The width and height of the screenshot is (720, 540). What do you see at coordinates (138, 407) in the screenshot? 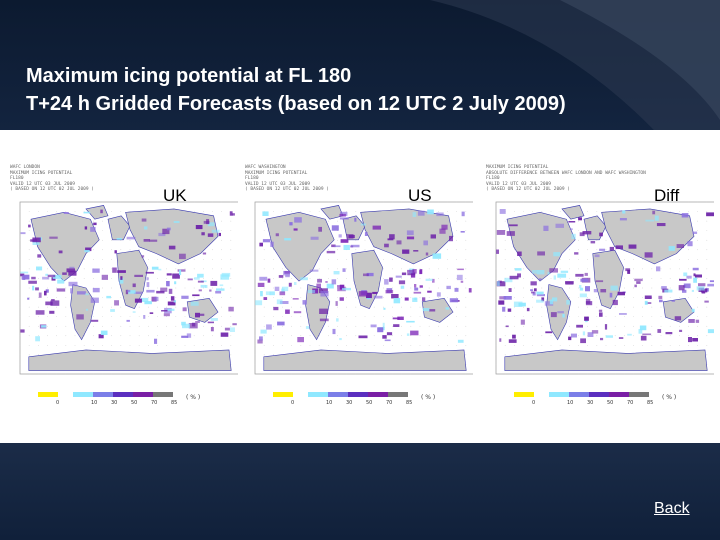
I see `legend-uk: 0 10 30 50 70 85 ( % )` at bounding box center [138, 407].